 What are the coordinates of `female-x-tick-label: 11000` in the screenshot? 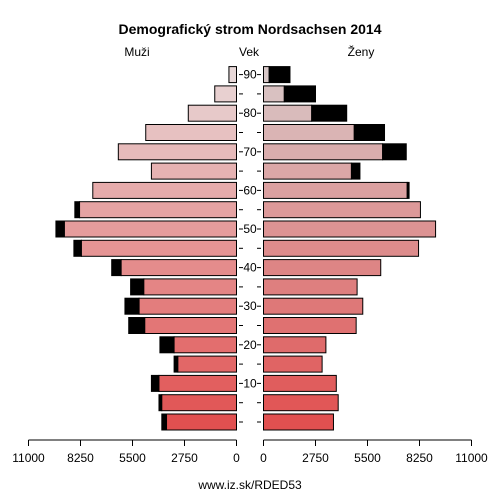 It's located at (471, 458).